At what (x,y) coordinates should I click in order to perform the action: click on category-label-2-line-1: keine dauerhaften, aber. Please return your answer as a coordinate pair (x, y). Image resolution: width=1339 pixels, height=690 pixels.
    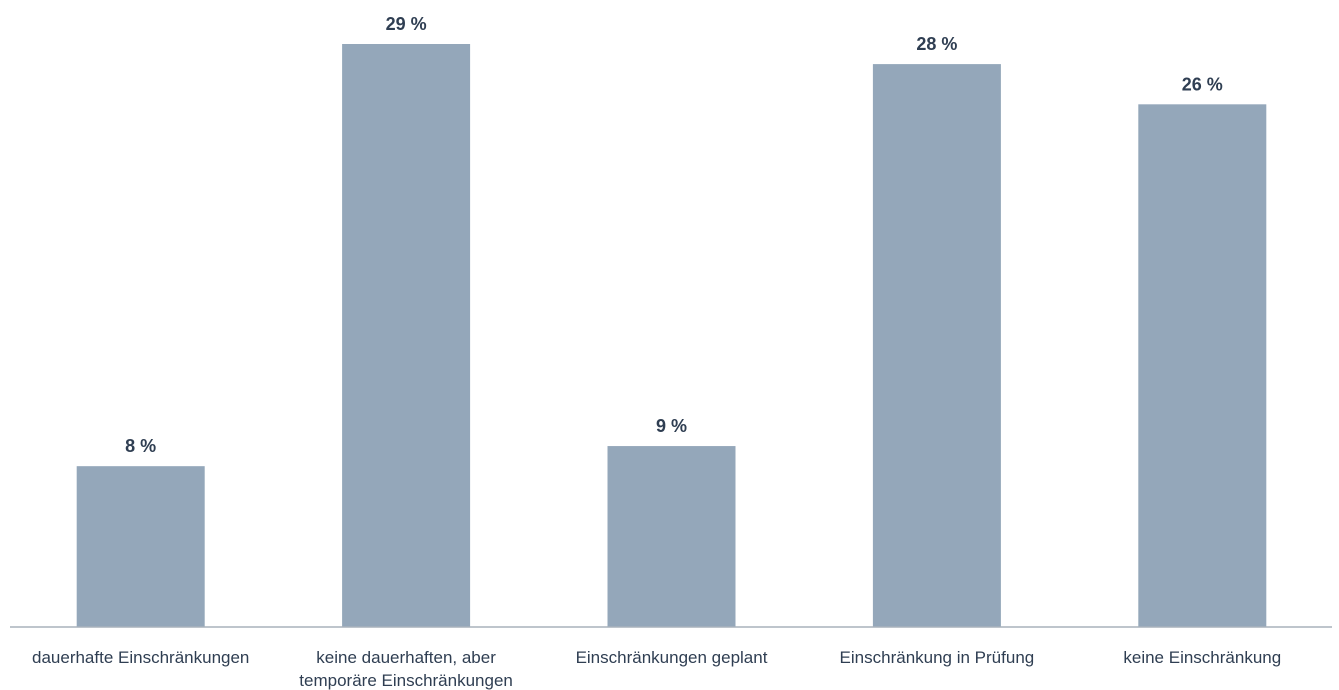
    Looking at the image, I should click on (406, 657).